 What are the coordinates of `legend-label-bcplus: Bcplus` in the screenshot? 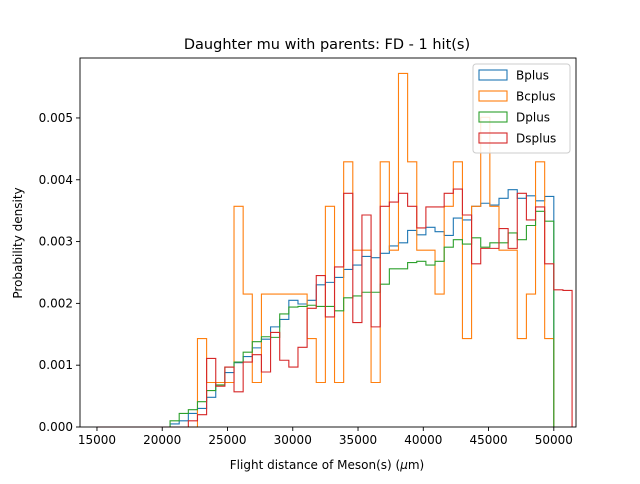 It's located at (536, 97).